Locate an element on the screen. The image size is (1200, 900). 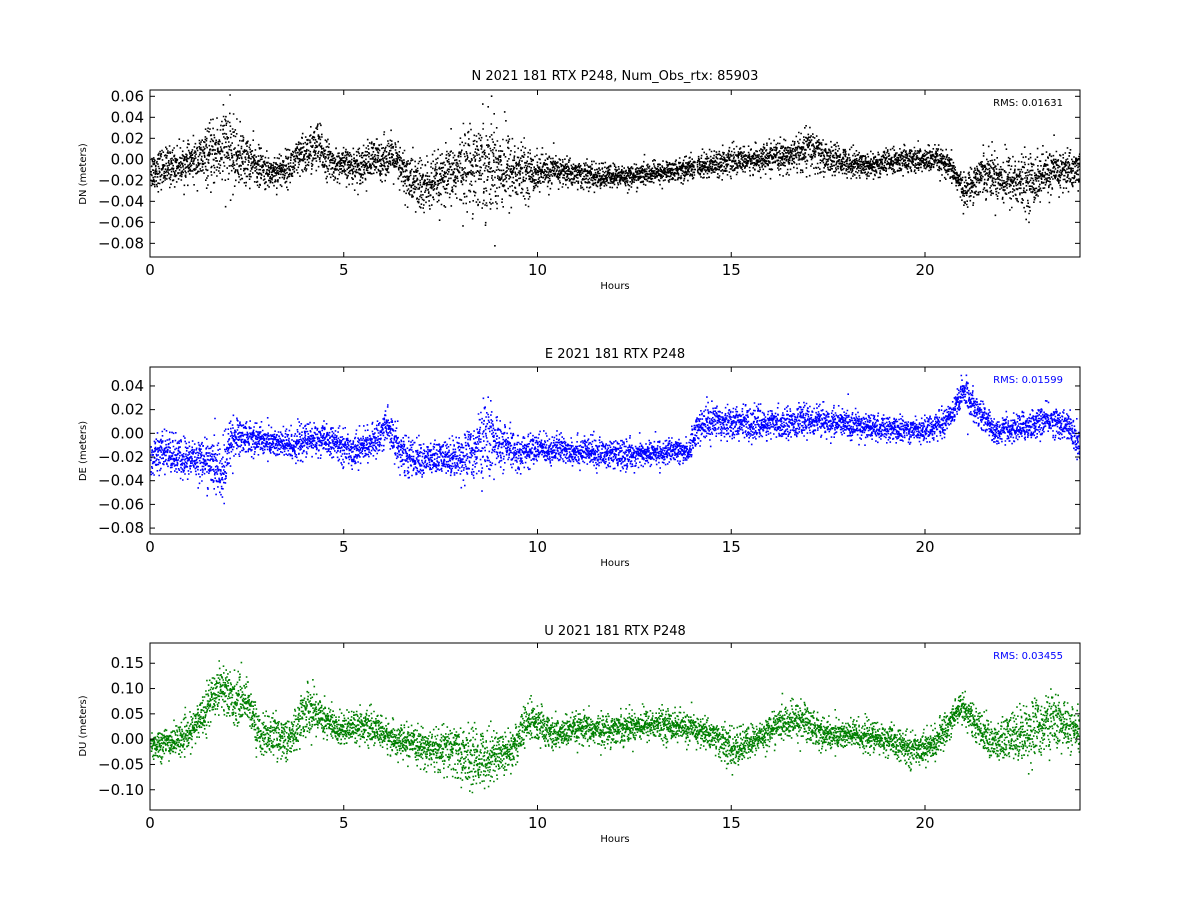
east-y-axis-label: DE (meters) is located at coordinates (83, 451).